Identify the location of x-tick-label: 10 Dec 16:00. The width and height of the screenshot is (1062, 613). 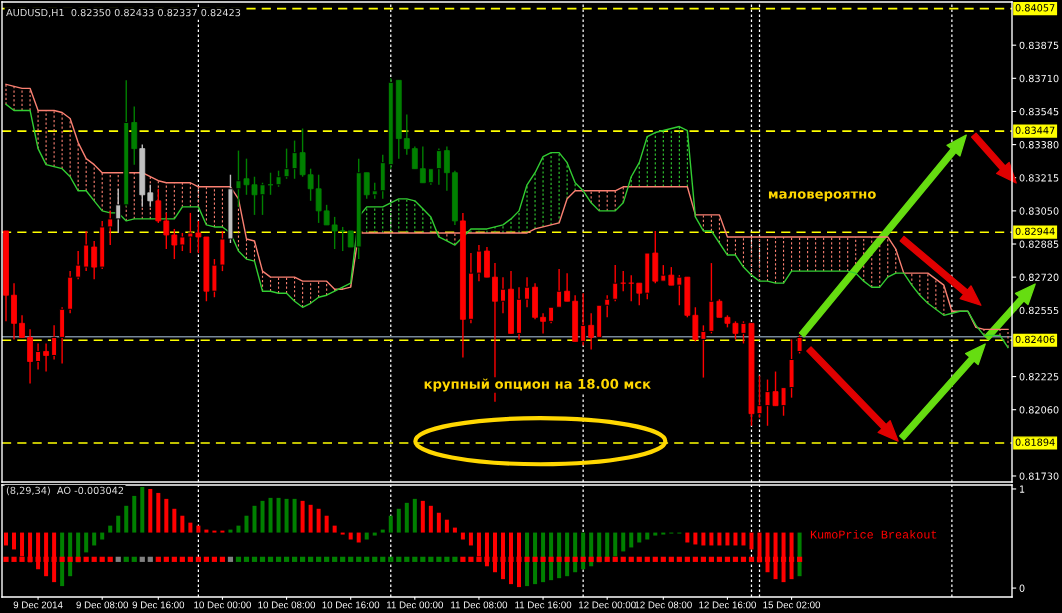
(351, 605).